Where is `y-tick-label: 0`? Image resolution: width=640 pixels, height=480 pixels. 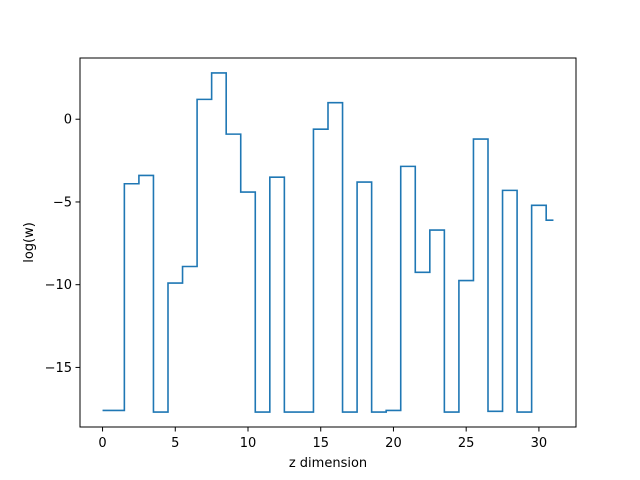
y-tick-label: 0 is located at coordinates (68, 120).